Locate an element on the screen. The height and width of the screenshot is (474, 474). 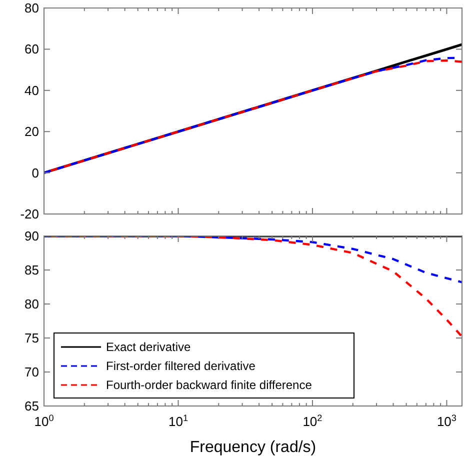
y-tick-label: 70 is located at coordinates (31, 372).